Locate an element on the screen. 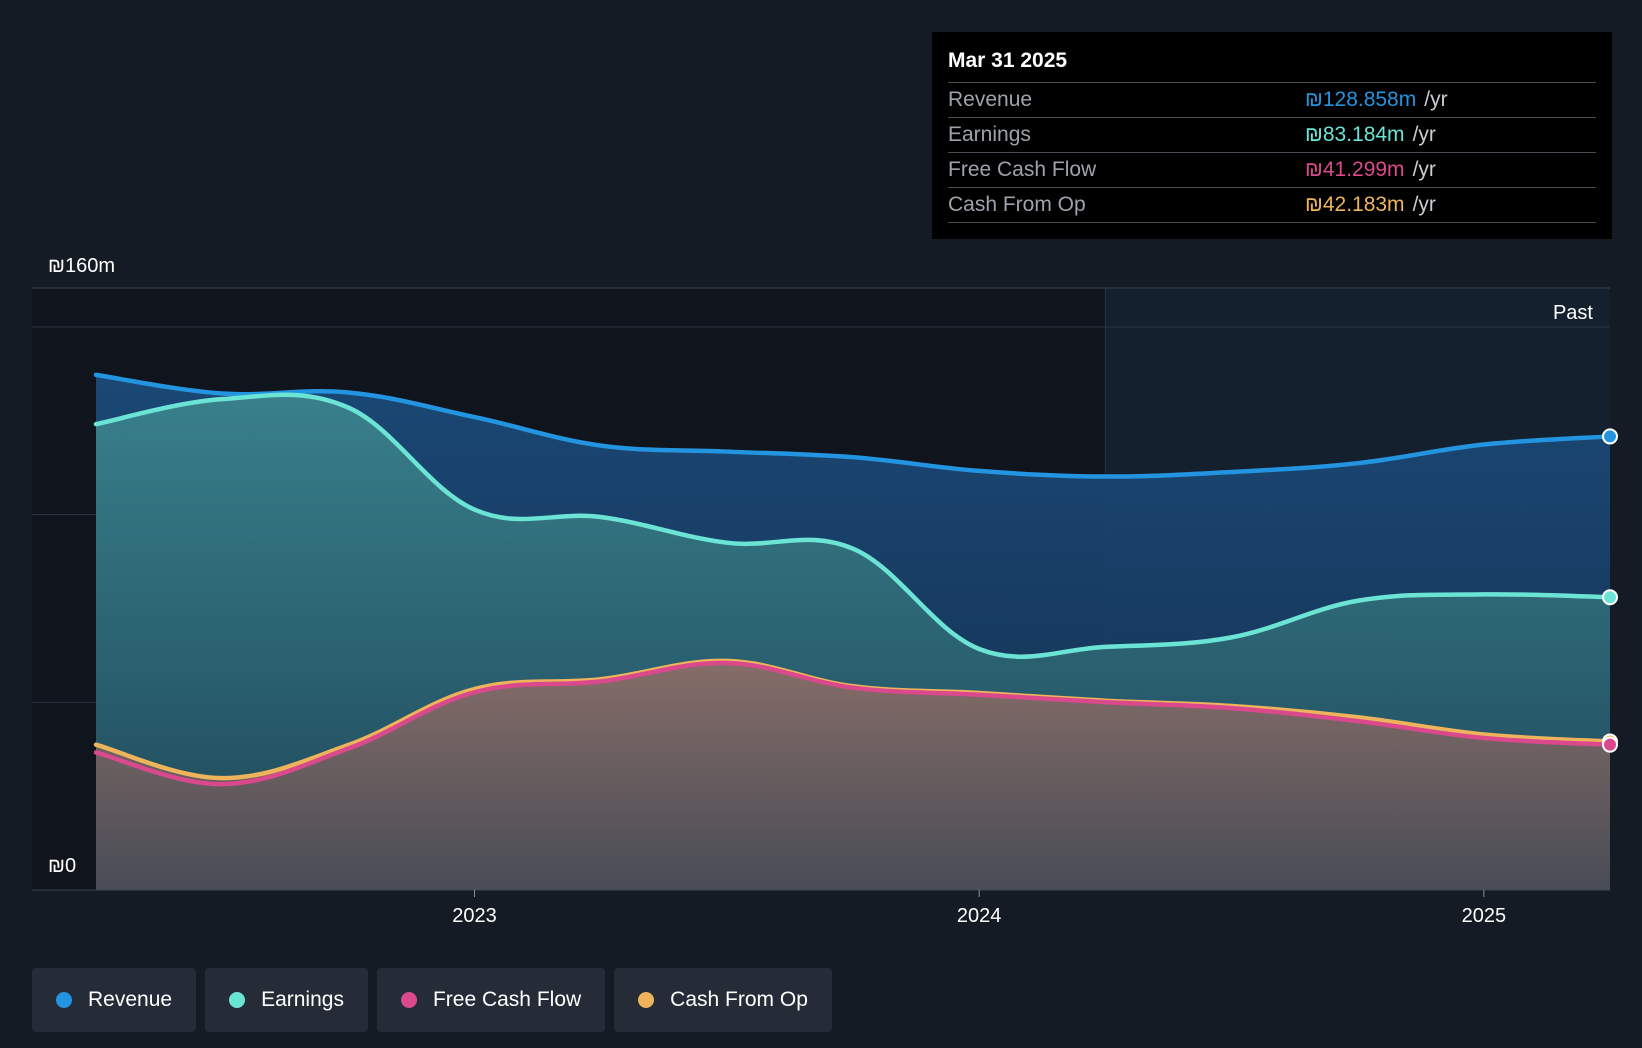  tooltip-row-earnings: Earnings ₪83.184m/yr is located at coordinates (1272, 135).